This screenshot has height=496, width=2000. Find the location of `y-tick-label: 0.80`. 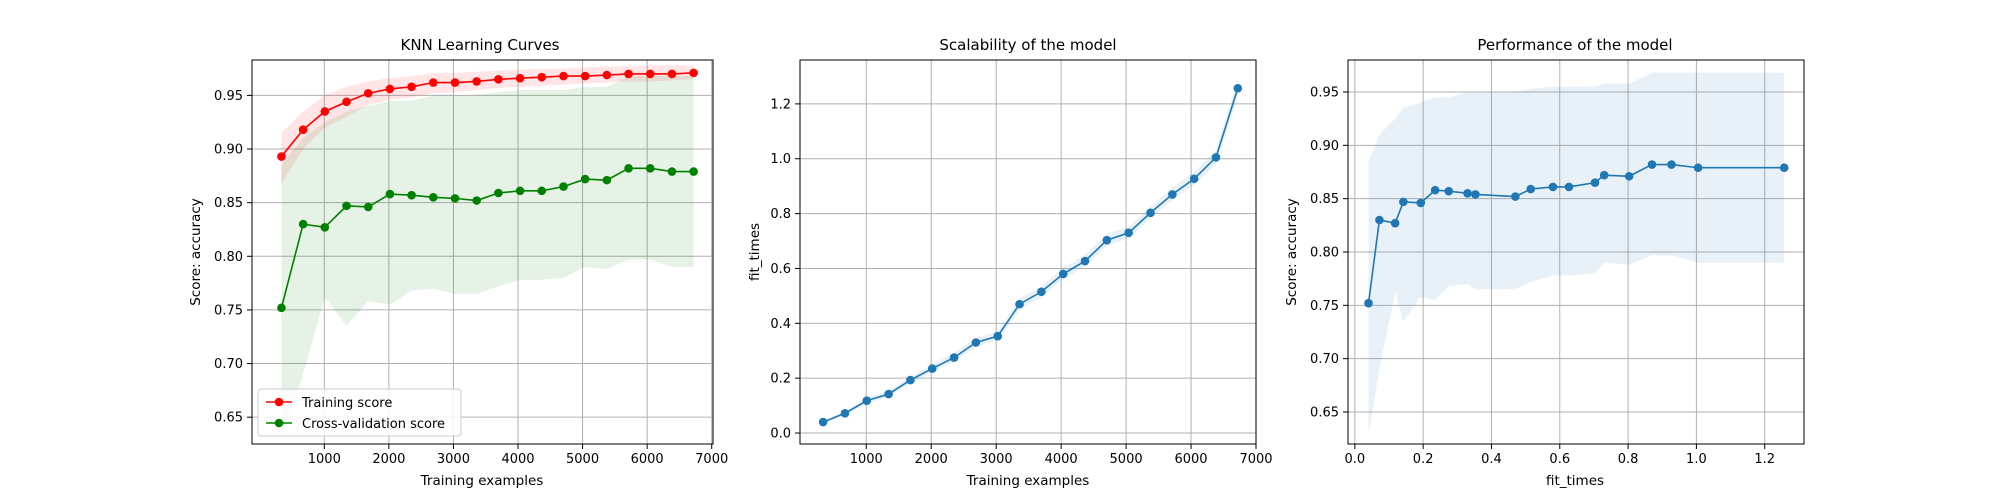

y-tick-label: 0.80 is located at coordinates (1324, 253).